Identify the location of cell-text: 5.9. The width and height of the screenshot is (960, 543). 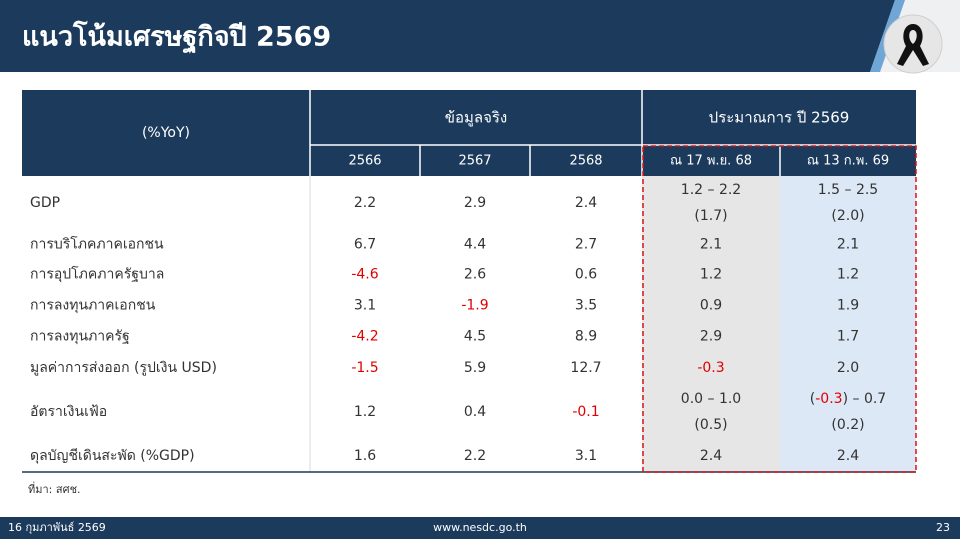
(475, 368).